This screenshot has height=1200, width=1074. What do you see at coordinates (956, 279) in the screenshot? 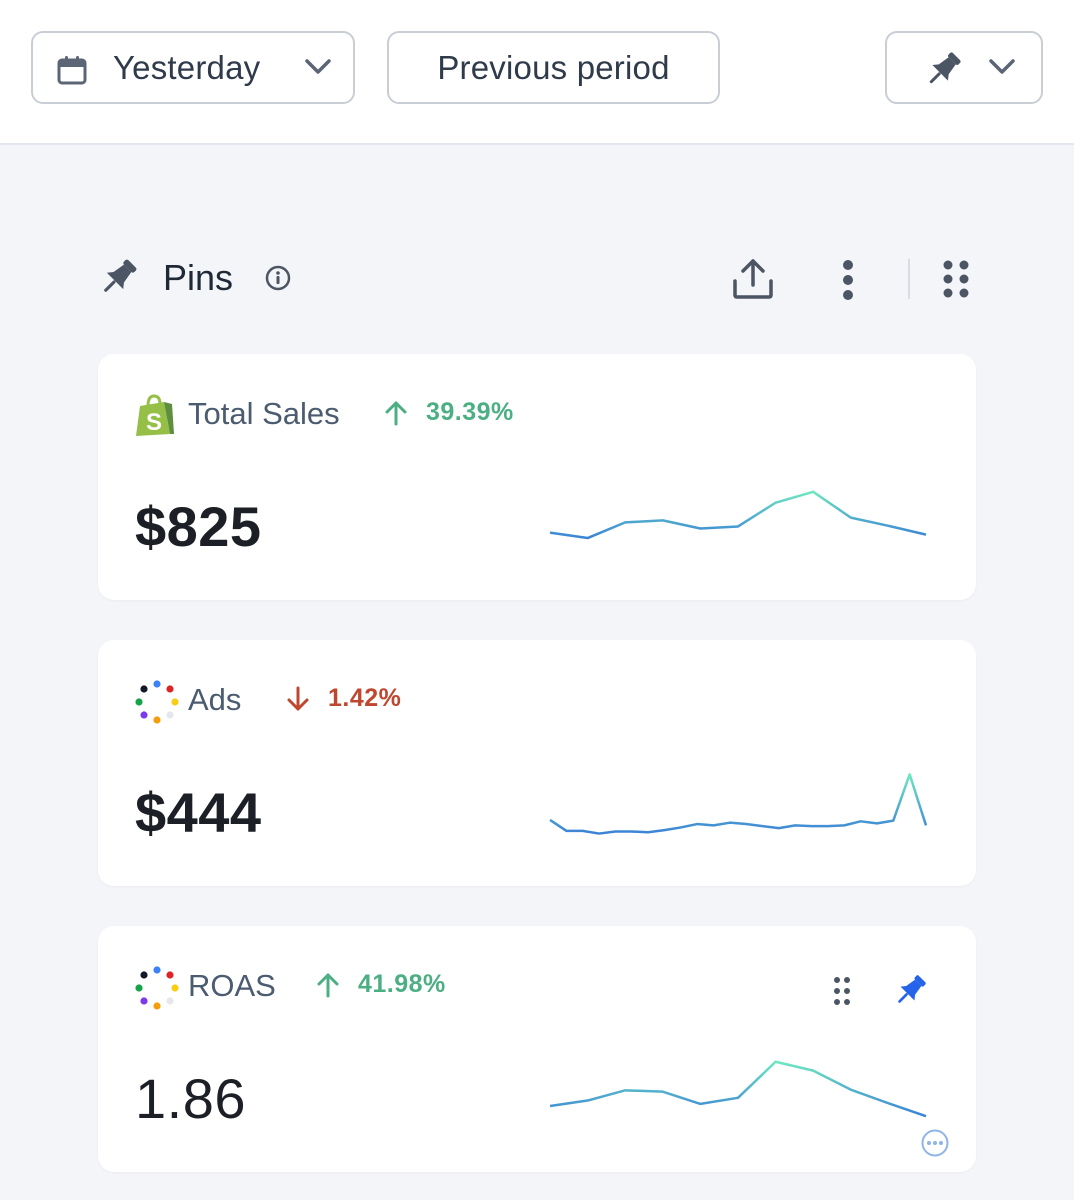
I see `drag-grid-icon` at bounding box center [956, 279].